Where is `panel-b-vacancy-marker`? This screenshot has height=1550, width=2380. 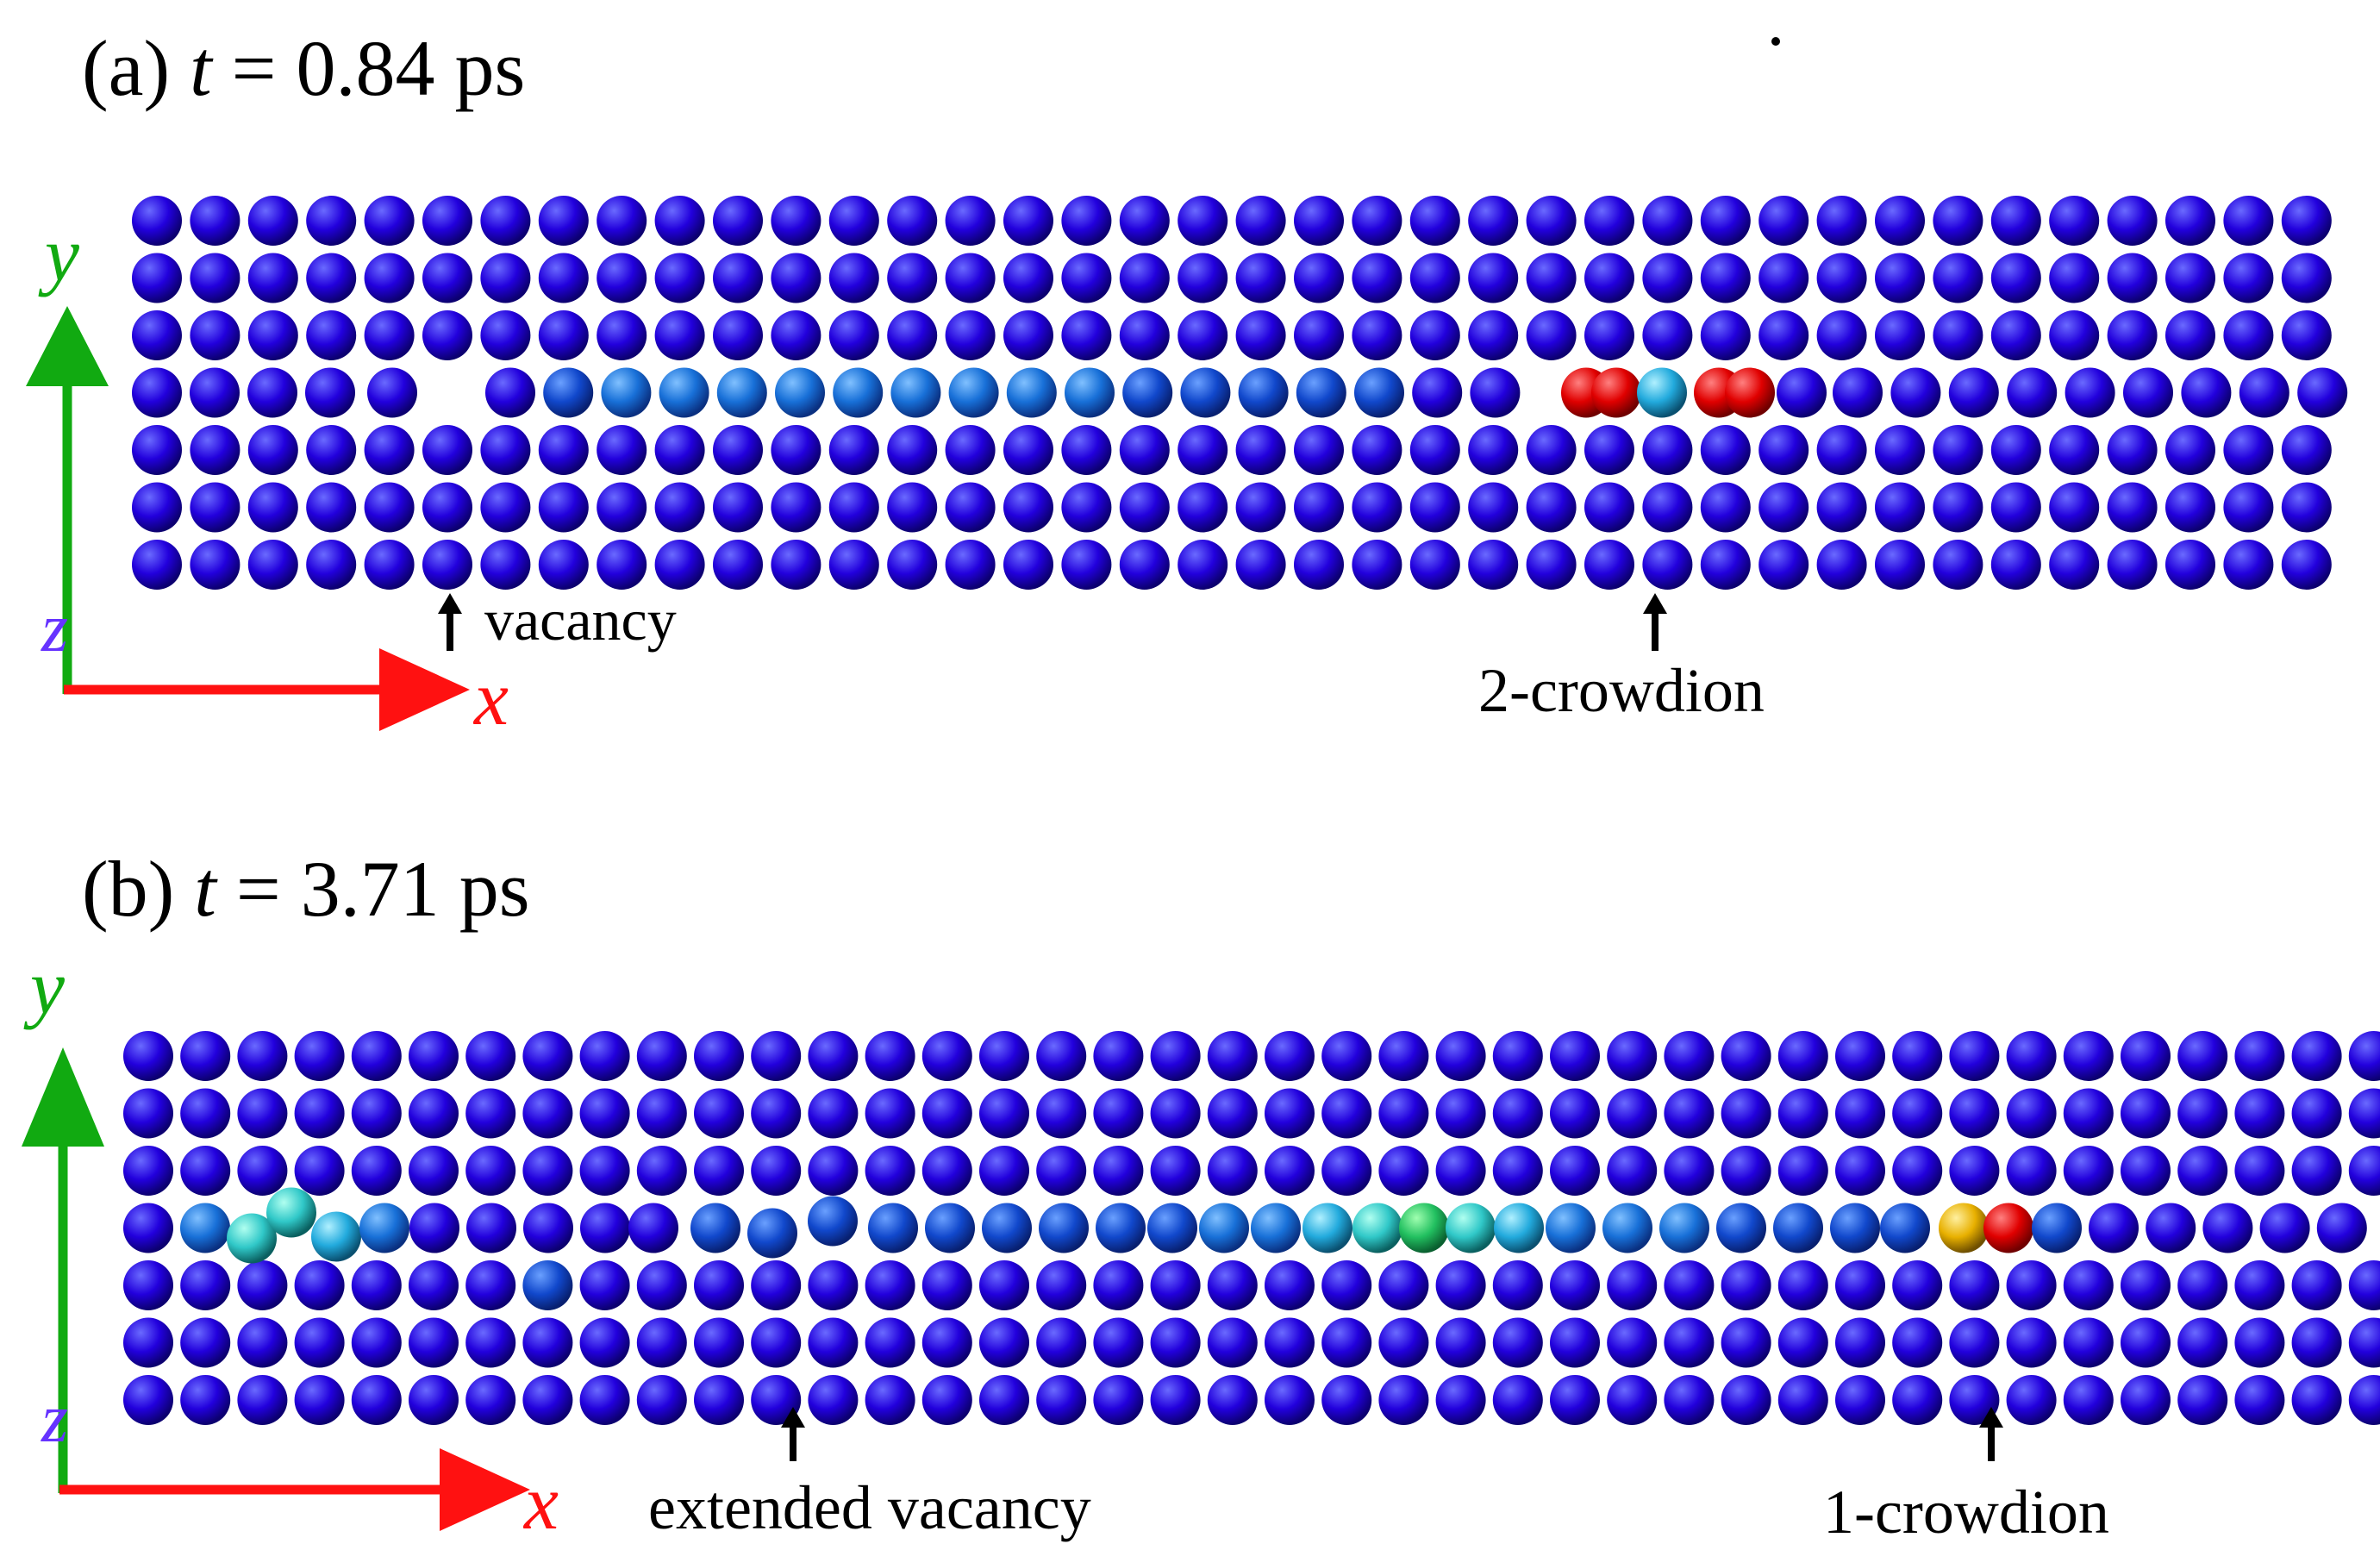 panel-b-vacancy-marker is located at coordinates (793, 1434).